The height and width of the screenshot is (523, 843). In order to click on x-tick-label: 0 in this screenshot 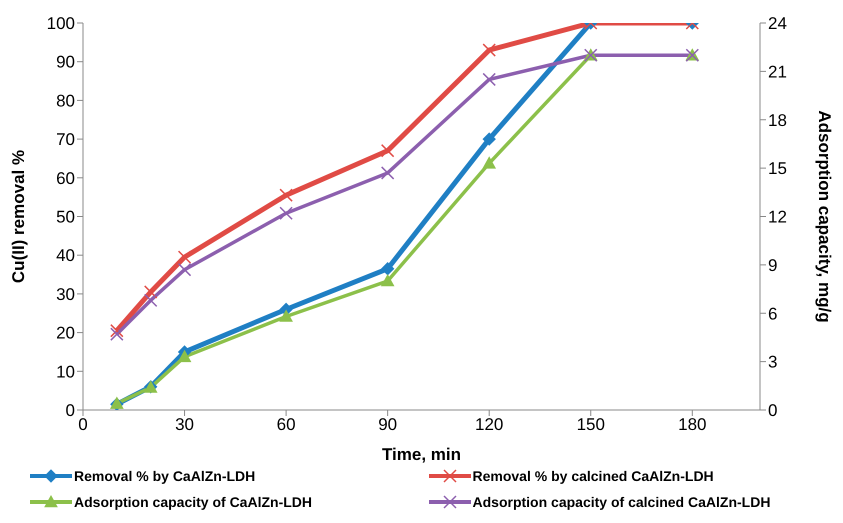, I will do `click(83, 424)`.